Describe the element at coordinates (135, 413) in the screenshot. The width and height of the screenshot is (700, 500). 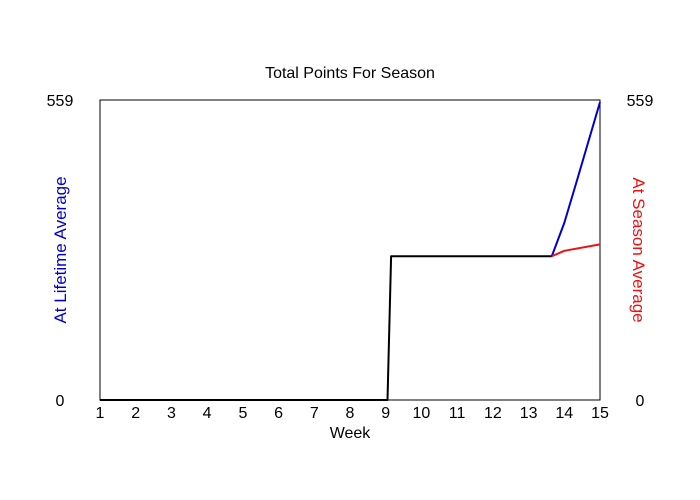
I see `x-tick-label: 2` at that location.